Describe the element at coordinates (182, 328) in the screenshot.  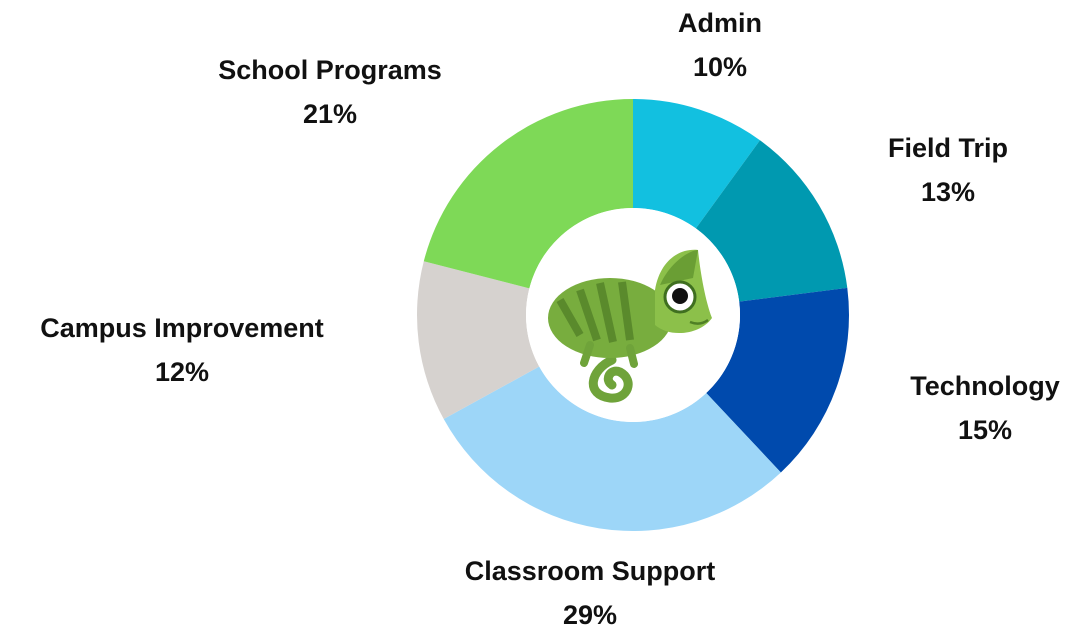
I see `slice-label: Campus Improvement` at that location.